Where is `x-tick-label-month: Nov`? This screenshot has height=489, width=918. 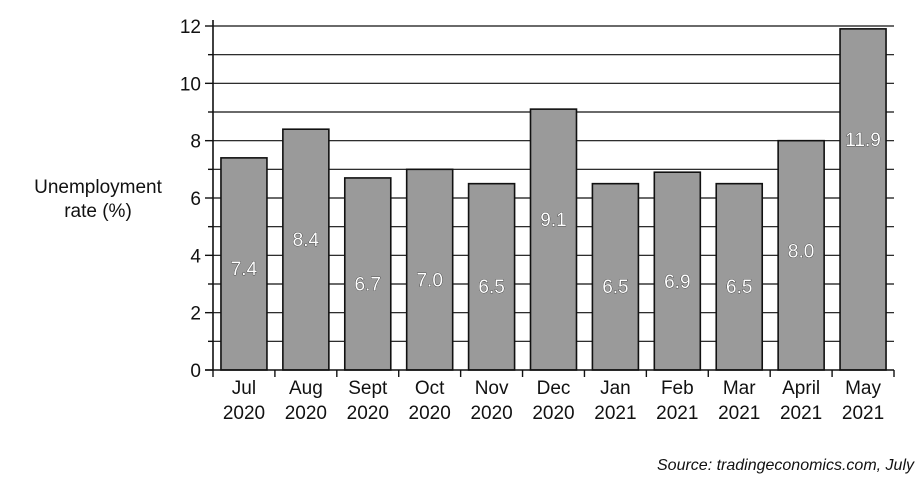
x-tick-label-month: Nov is located at coordinates (492, 388).